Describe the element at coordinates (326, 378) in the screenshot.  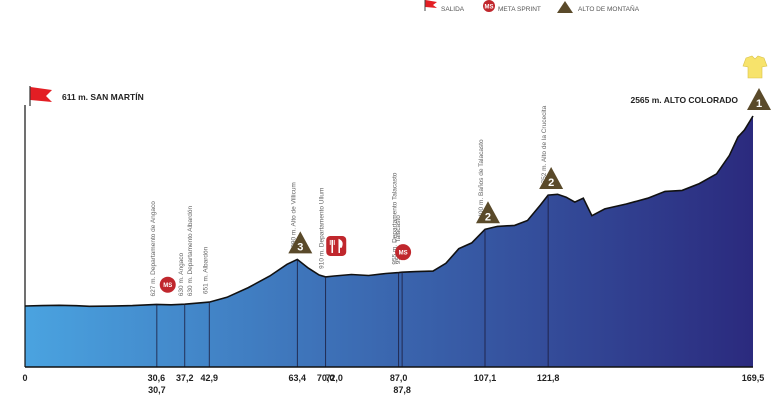
I see `km-label: 70,0` at that location.